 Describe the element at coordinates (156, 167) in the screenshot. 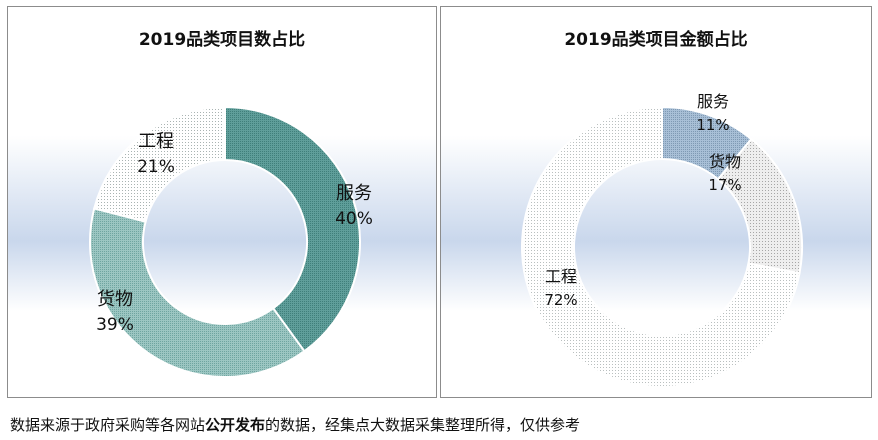

I see `slice-label-percent: 21%` at that location.